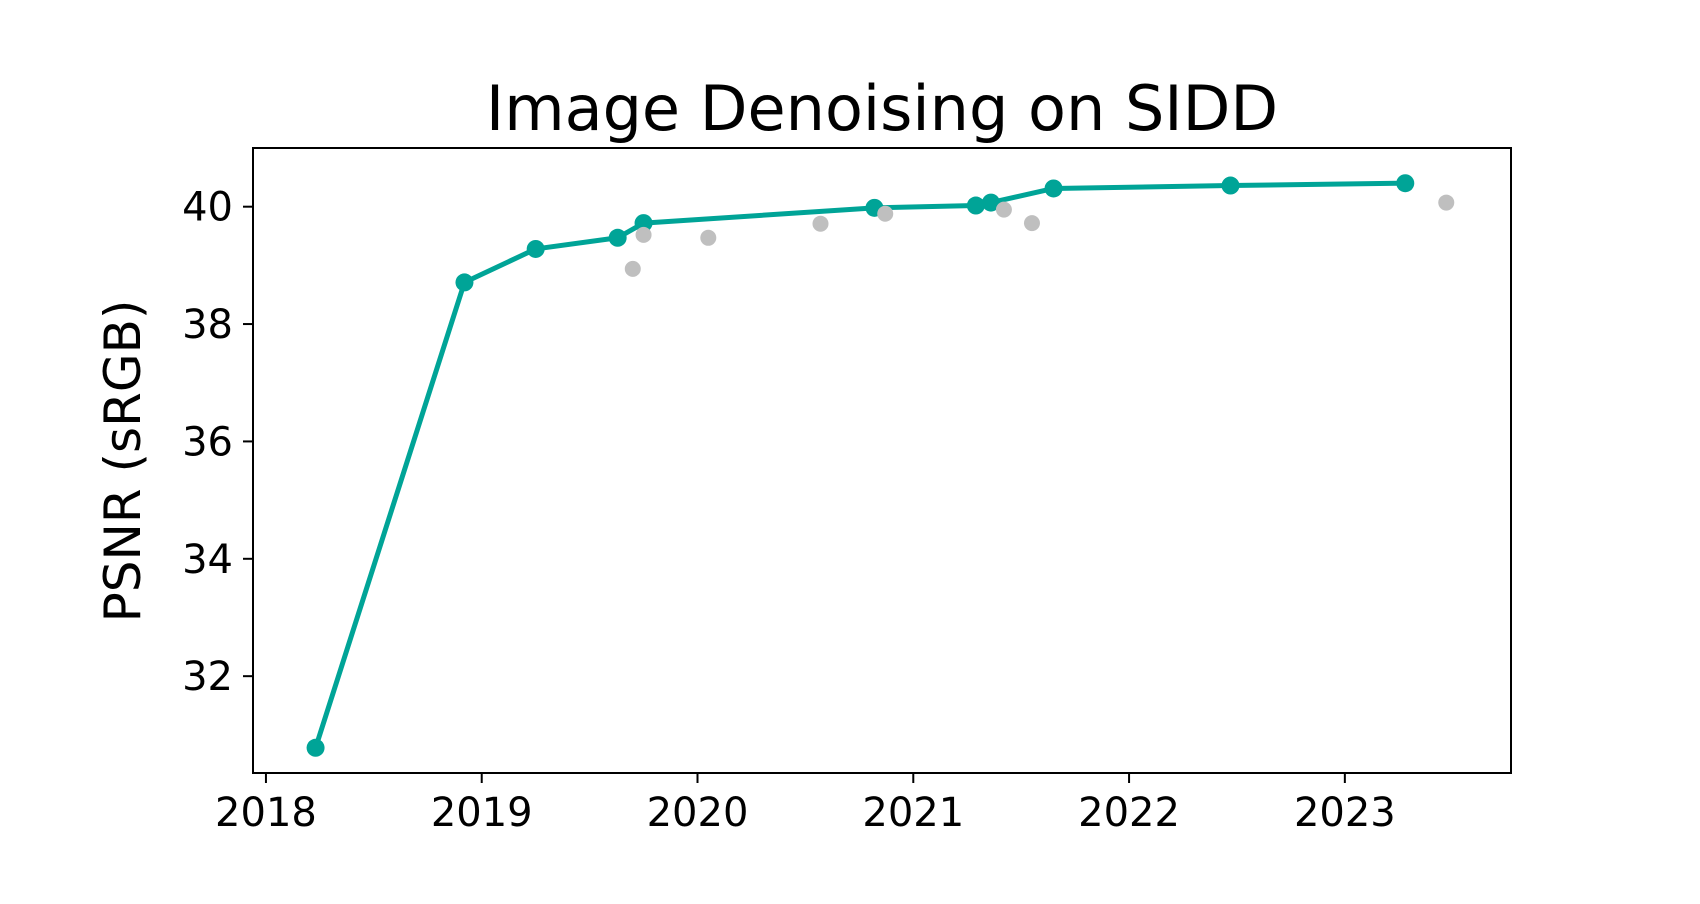  I want to click on x-tick-label: 2020, so click(698, 813).